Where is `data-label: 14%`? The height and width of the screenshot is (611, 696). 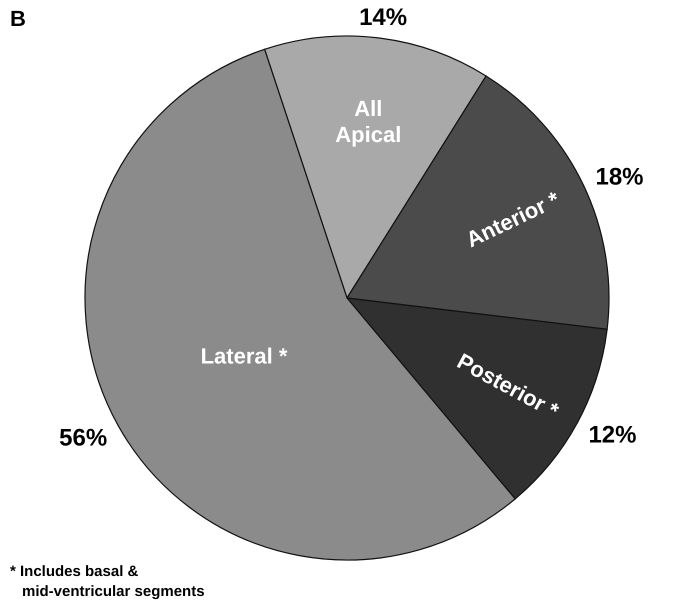
data-label: 14% is located at coordinates (383, 18).